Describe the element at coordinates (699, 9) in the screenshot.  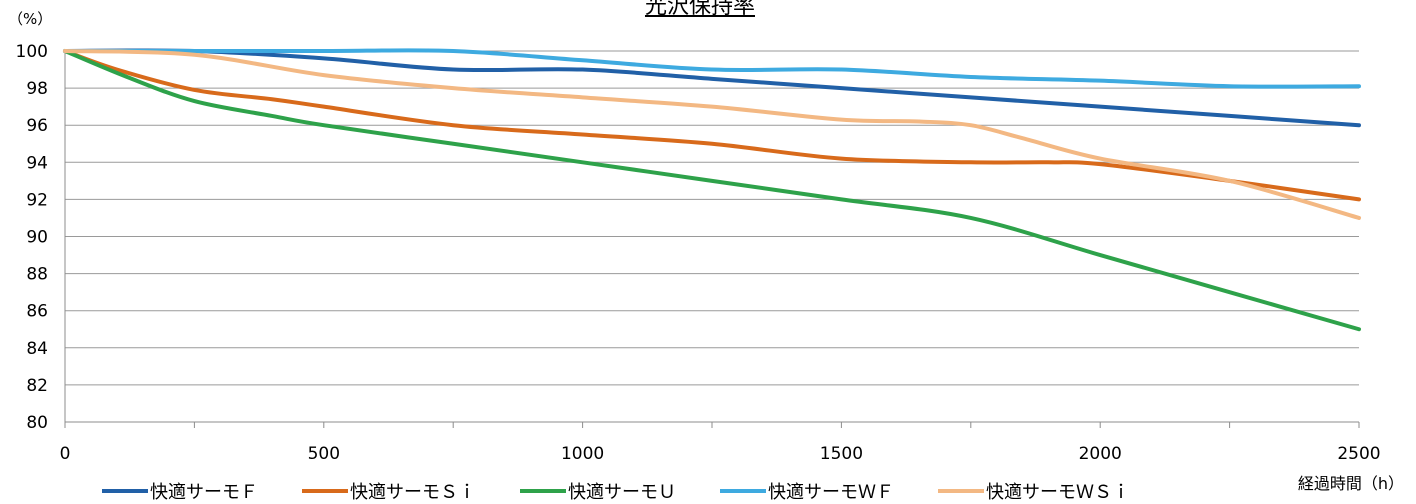
I see `chart-title: 光沢保持率` at that location.